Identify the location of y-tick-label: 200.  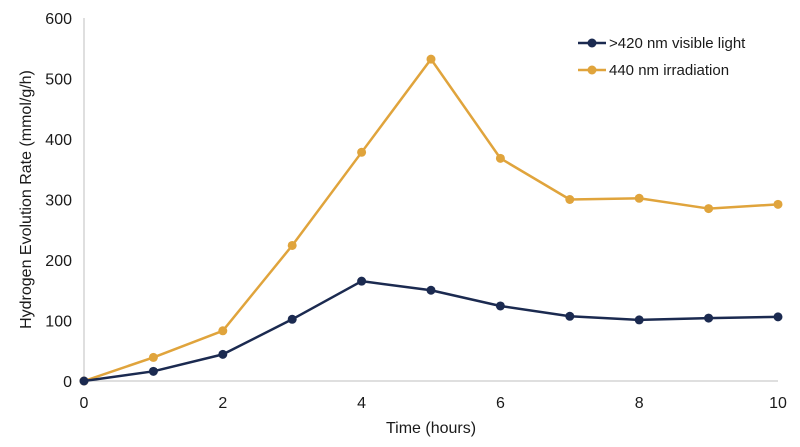
(58, 261).